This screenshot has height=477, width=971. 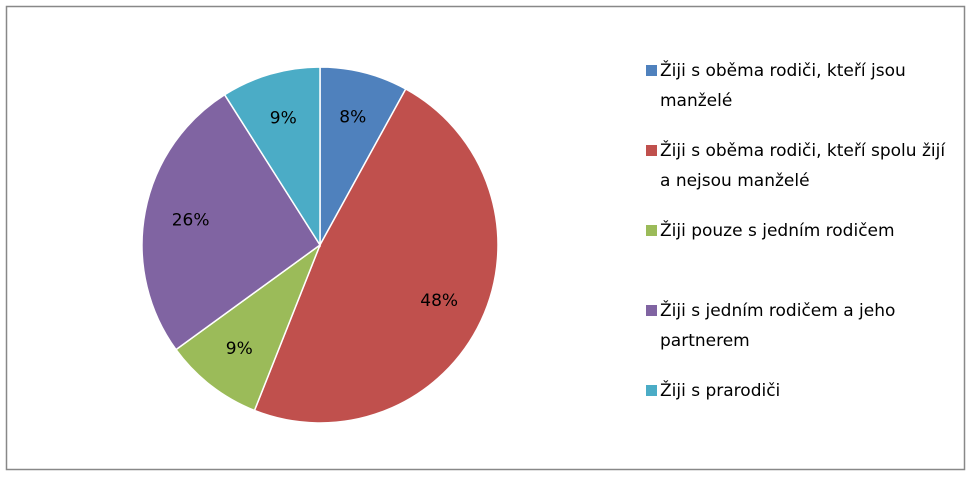 I want to click on legend-item: Žiji s jedním rodičem a jeho partnerem, so click(x=796, y=336).